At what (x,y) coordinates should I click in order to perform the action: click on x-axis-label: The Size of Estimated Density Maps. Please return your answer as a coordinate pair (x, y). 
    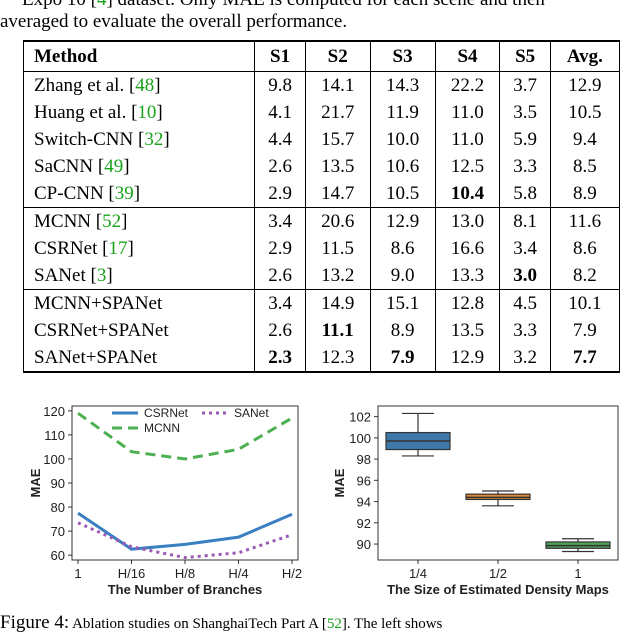
    Looking at the image, I should click on (498, 589).